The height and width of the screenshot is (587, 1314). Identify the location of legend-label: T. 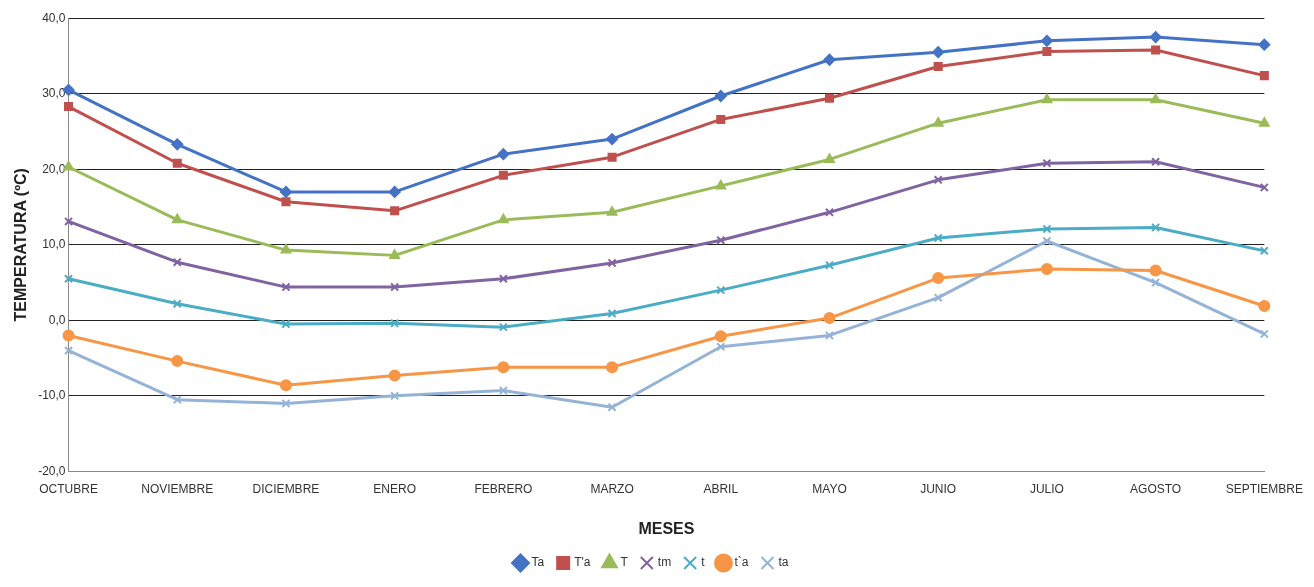
(624, 562).